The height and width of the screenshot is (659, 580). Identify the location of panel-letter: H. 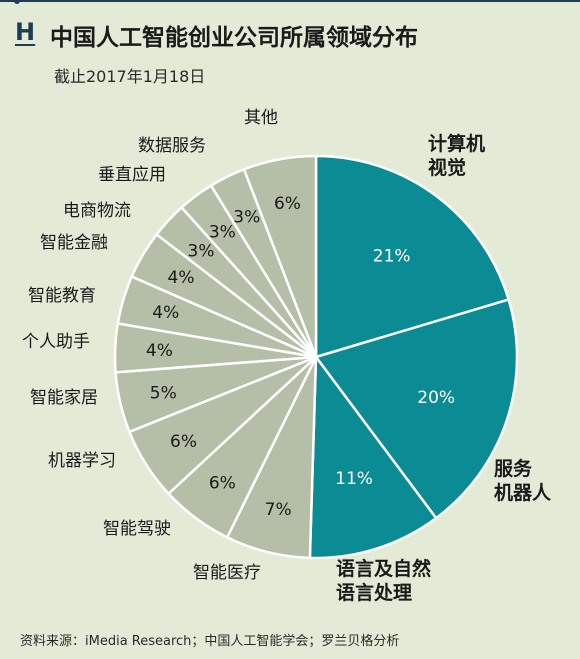
(25, 32).